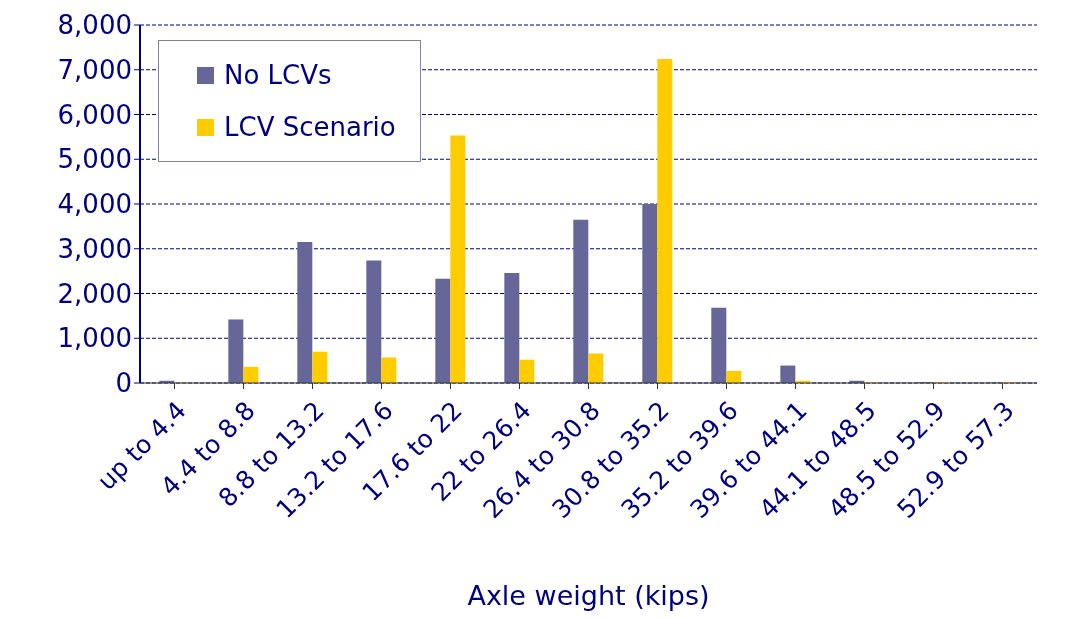  Describe the element at coordinates (94, 159) in the screenshot. I see `y-tick-label: 5,000` at that location.